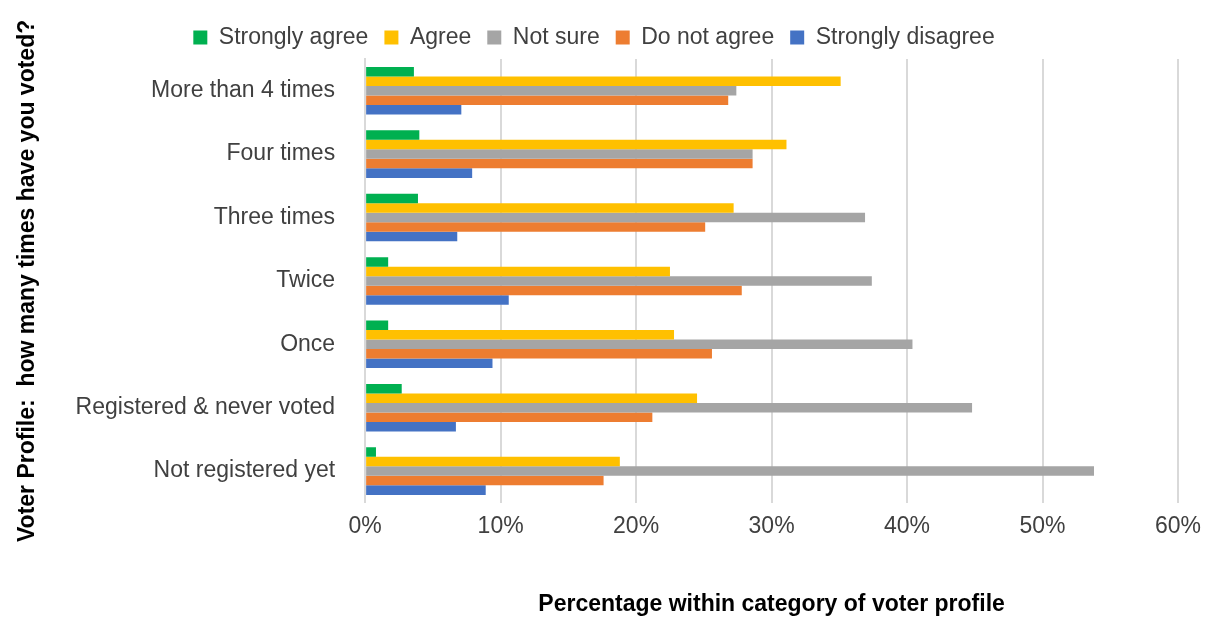 This screenshot has height=630, width=1218. What do you see at coordinates (907, 524) in the screenshot?
I see `x-tick-label: 40%` at bounding box center [907, 524].